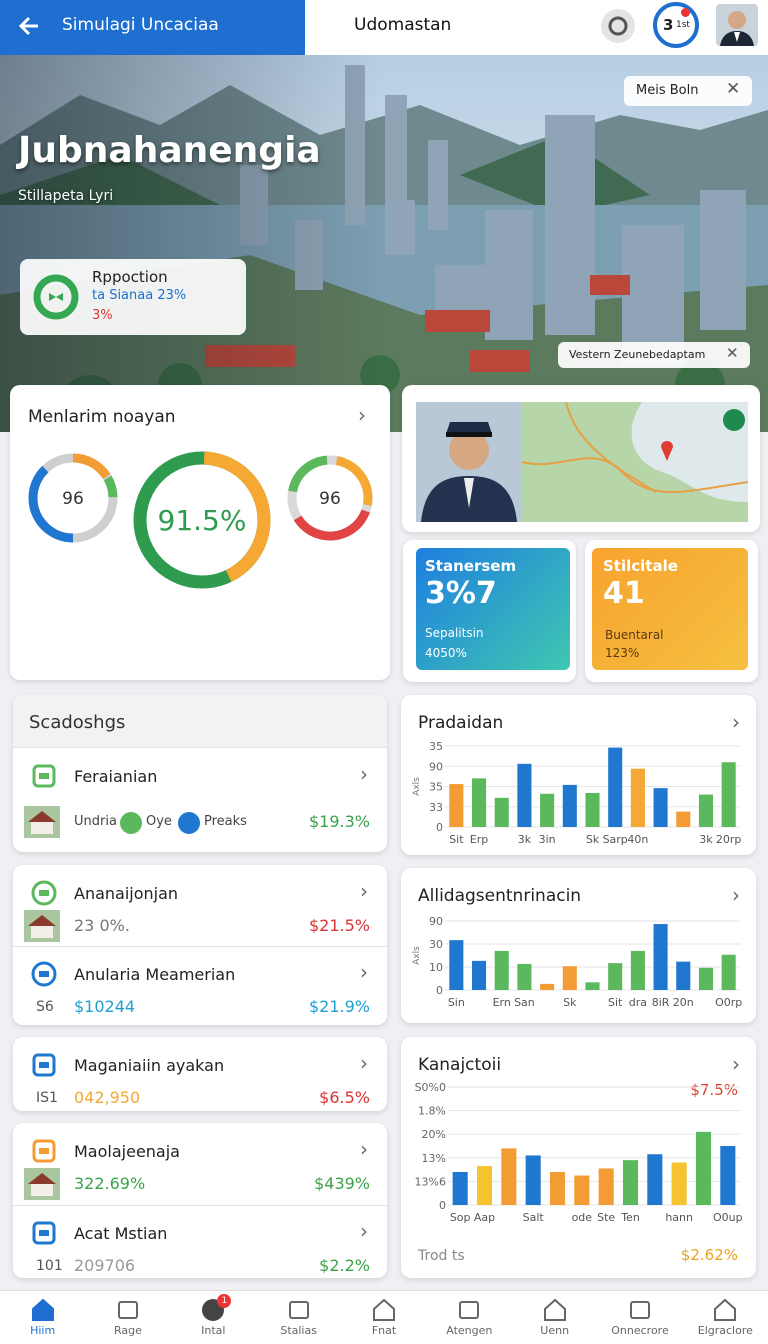  I want to click on list-card: Scadoshgs, so click(200, 773).